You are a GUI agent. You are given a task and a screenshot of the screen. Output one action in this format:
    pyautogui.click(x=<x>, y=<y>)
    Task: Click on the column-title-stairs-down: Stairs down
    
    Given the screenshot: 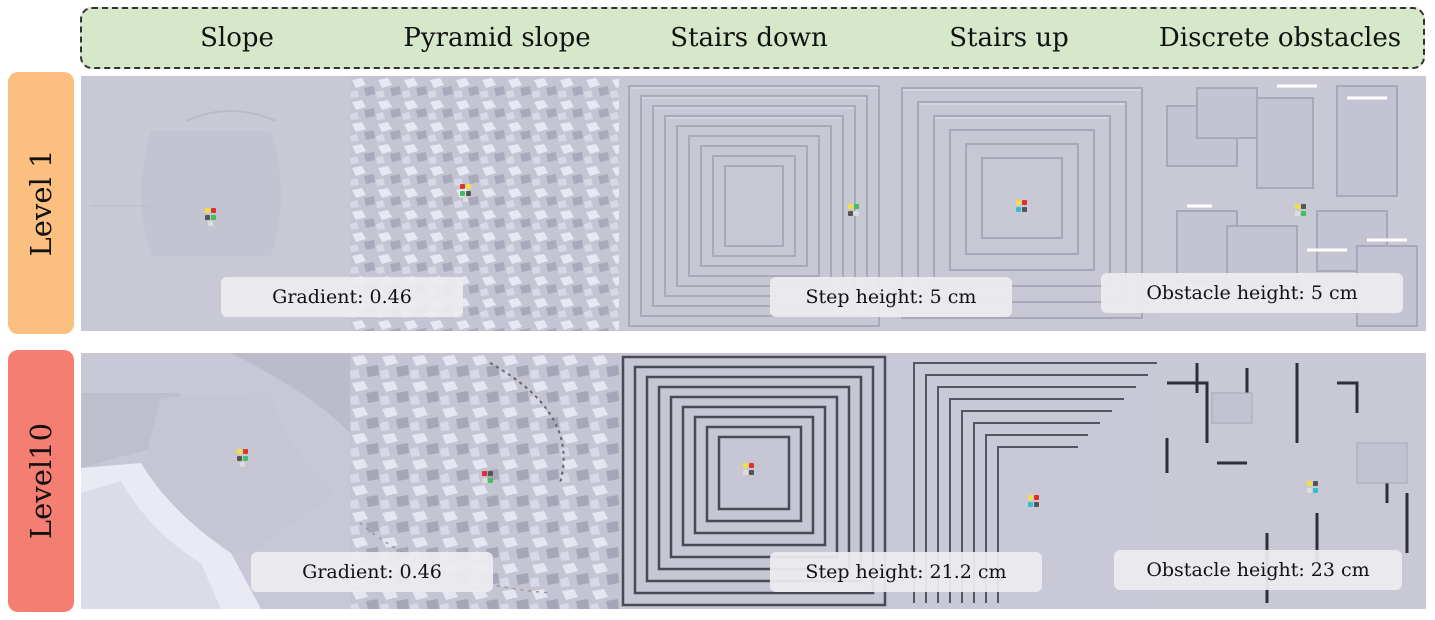 What is the action you would take?
    pyautogui.click(x=749, y=38)
    